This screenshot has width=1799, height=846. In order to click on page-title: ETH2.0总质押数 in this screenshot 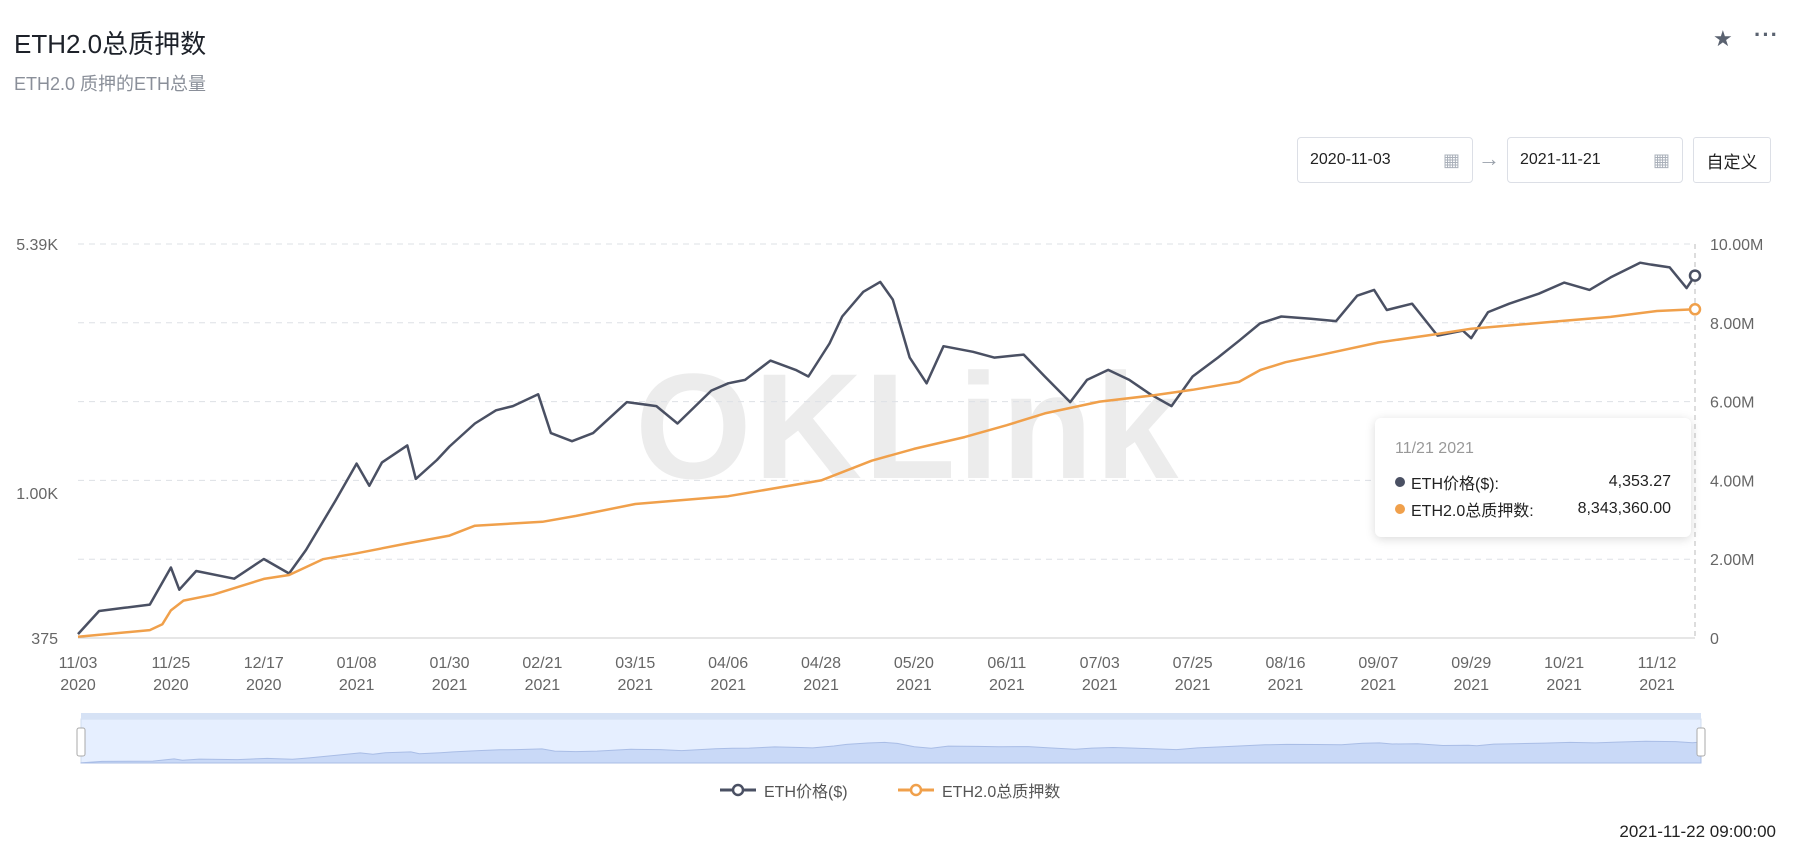, I will do `click(110, 44)`.